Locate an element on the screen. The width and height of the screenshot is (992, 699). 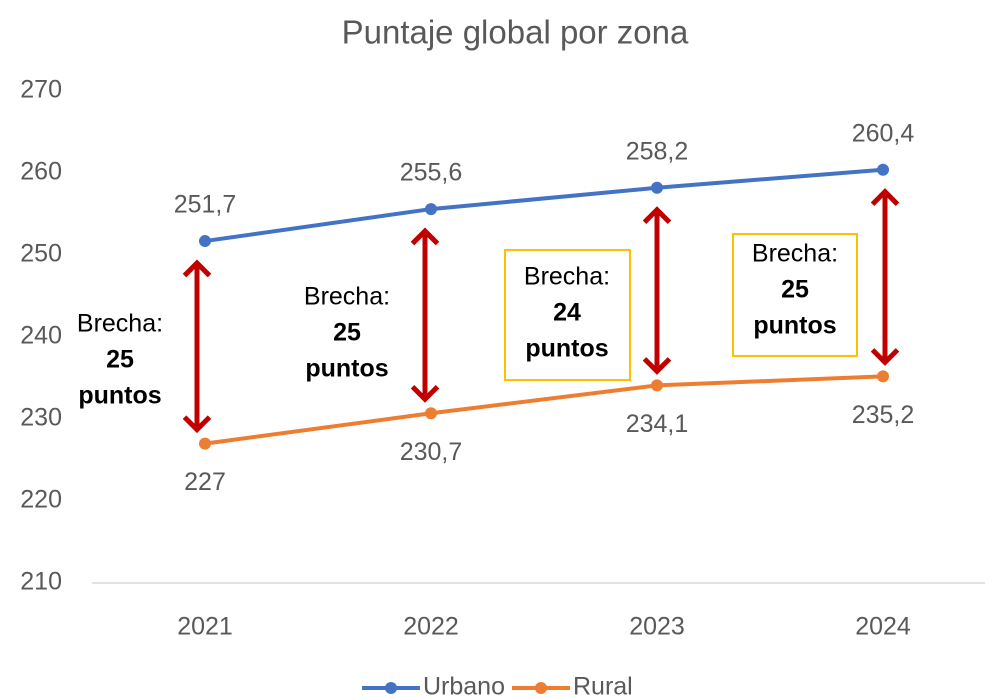
y-tick-label: 270 is located at coordinates (41, 90).